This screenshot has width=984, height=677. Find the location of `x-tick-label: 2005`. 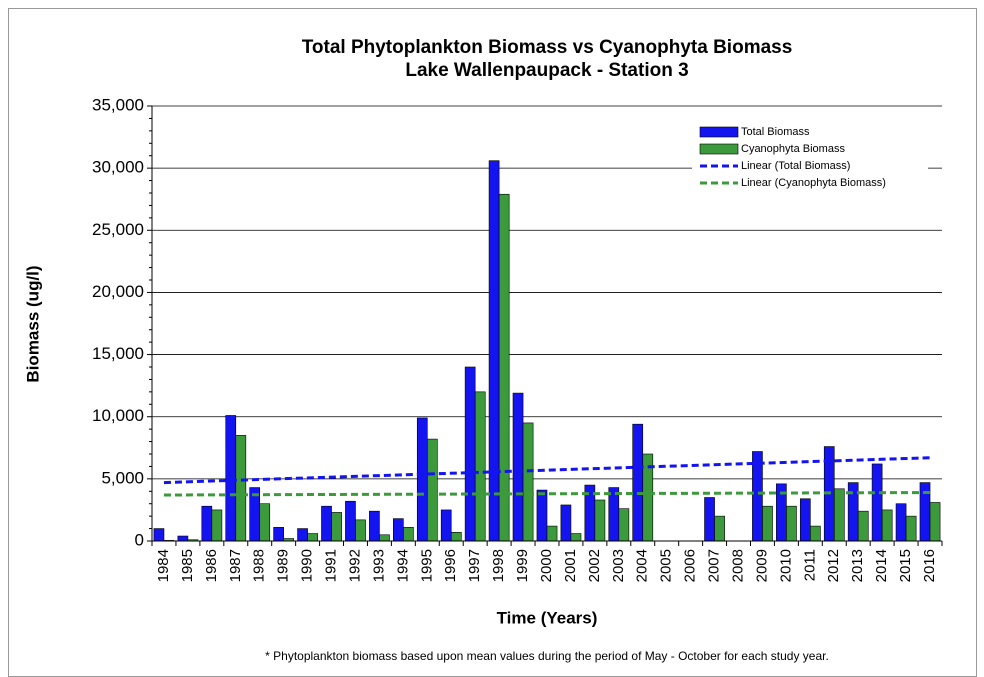

x-tick-label: 2005 is located at coordinates (666, 565).